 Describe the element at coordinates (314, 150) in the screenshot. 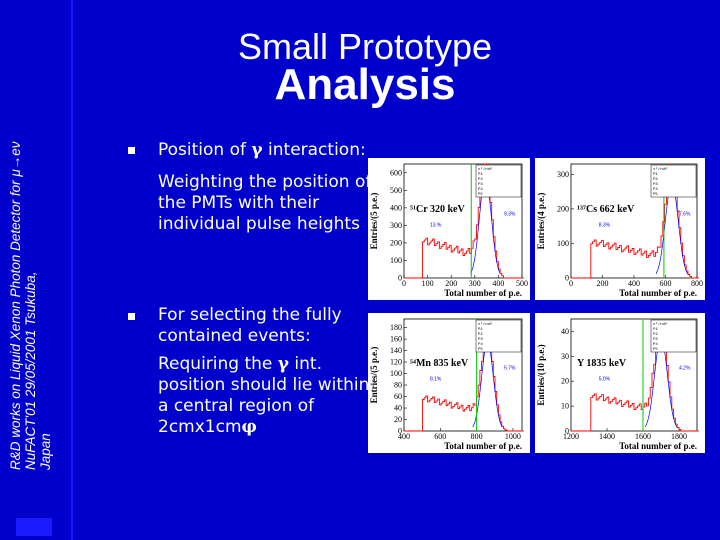

I see `bullet-1-heading-rest: interaction:` at that location.